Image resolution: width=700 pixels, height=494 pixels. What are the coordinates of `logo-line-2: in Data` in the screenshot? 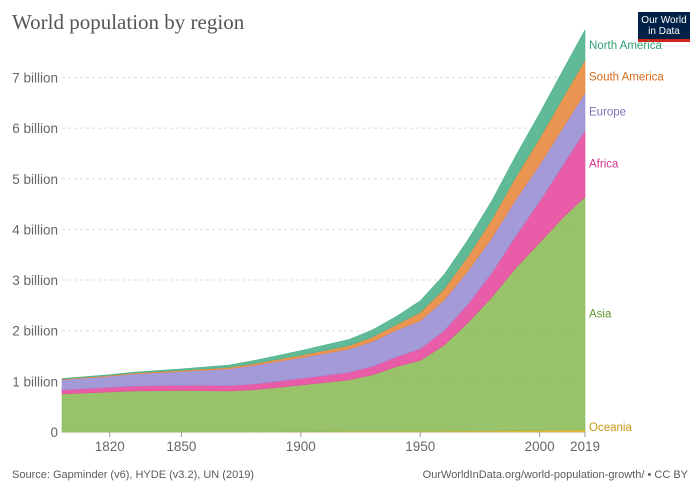 It's located at (664, 31).